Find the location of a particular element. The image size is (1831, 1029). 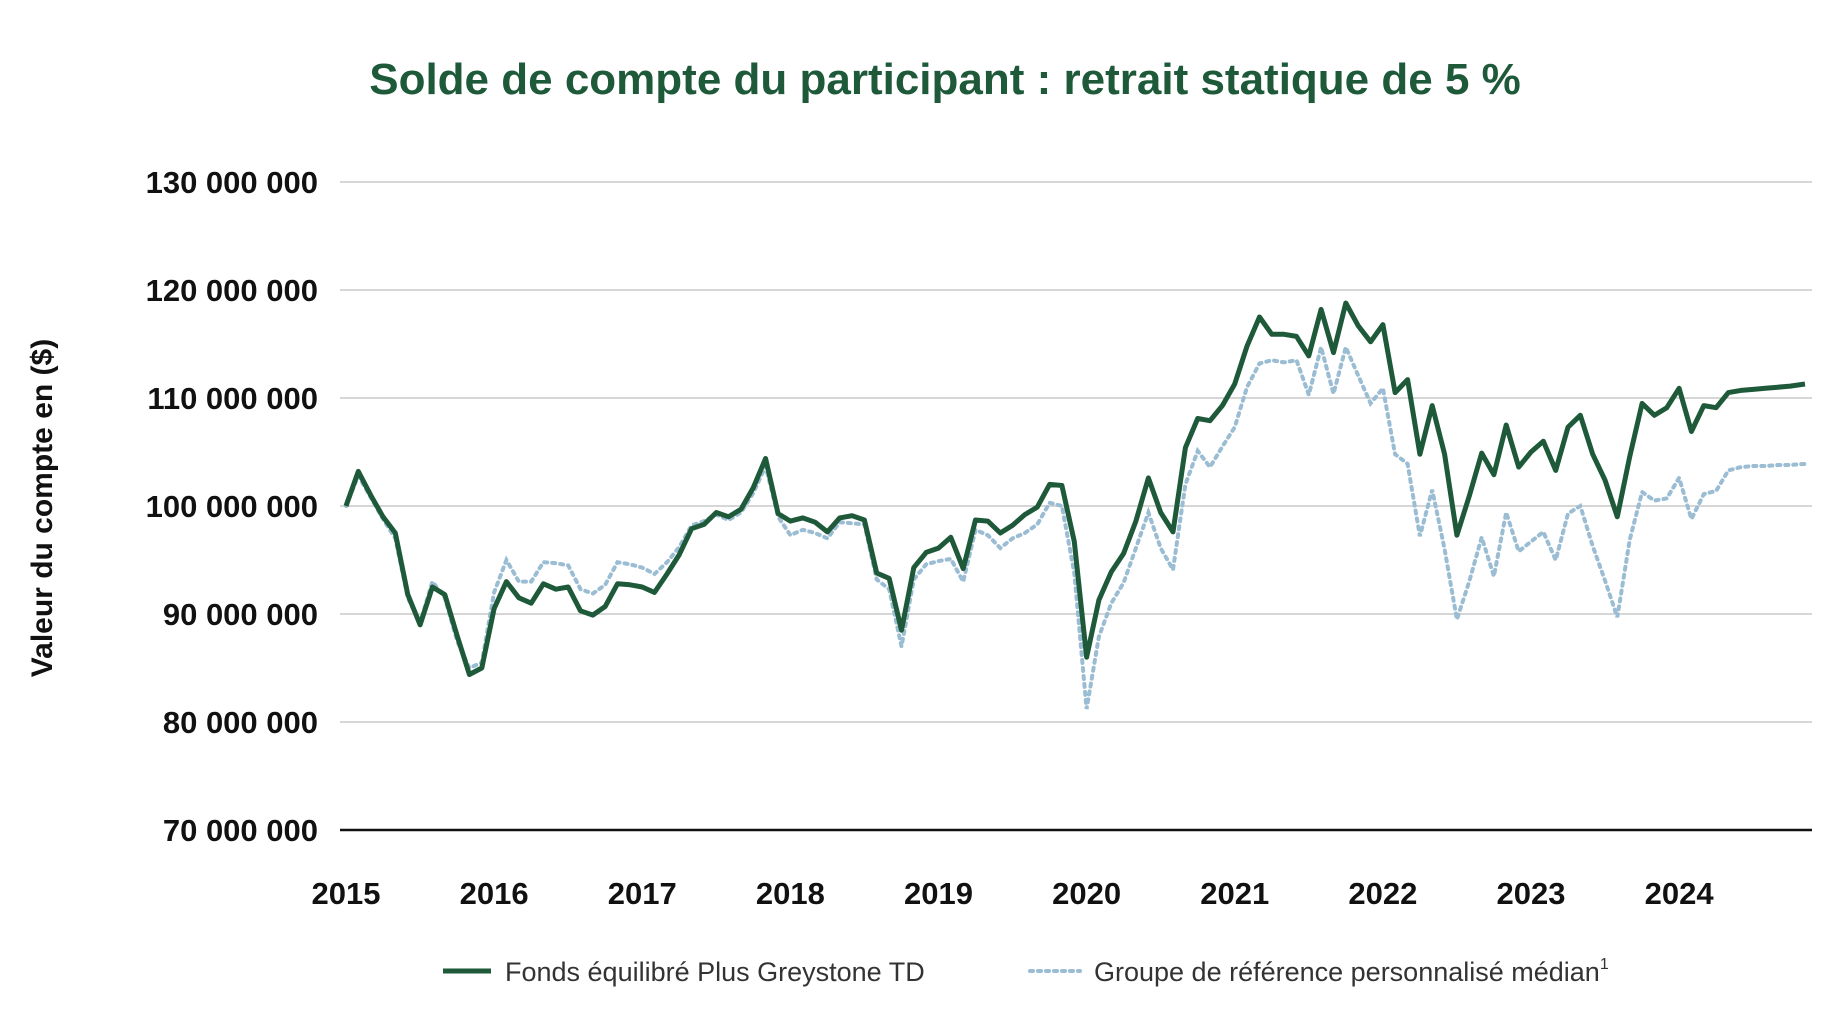

legend-label-groupe-text: Groupe de référence personnalisé médian is located at coordinates (1347, 972).